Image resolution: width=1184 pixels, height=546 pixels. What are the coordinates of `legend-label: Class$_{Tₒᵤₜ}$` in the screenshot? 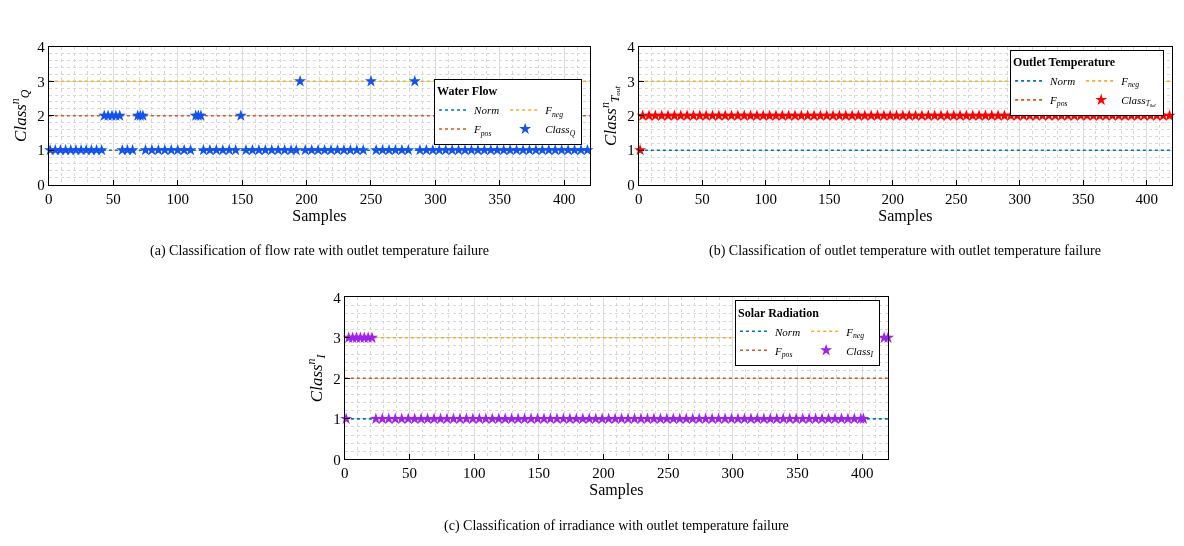 It's located at (1139, 101).